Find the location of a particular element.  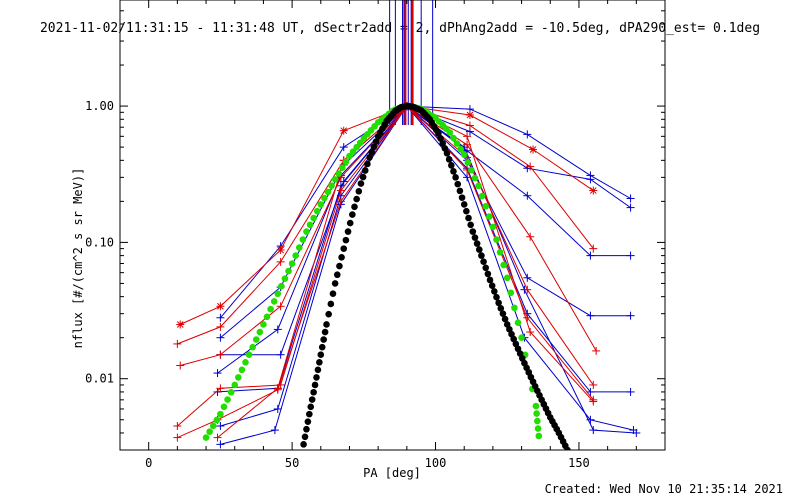

created-footer: Created: Wed Nov 10 21:35:14 2021 is located at coordinates (664, 489).